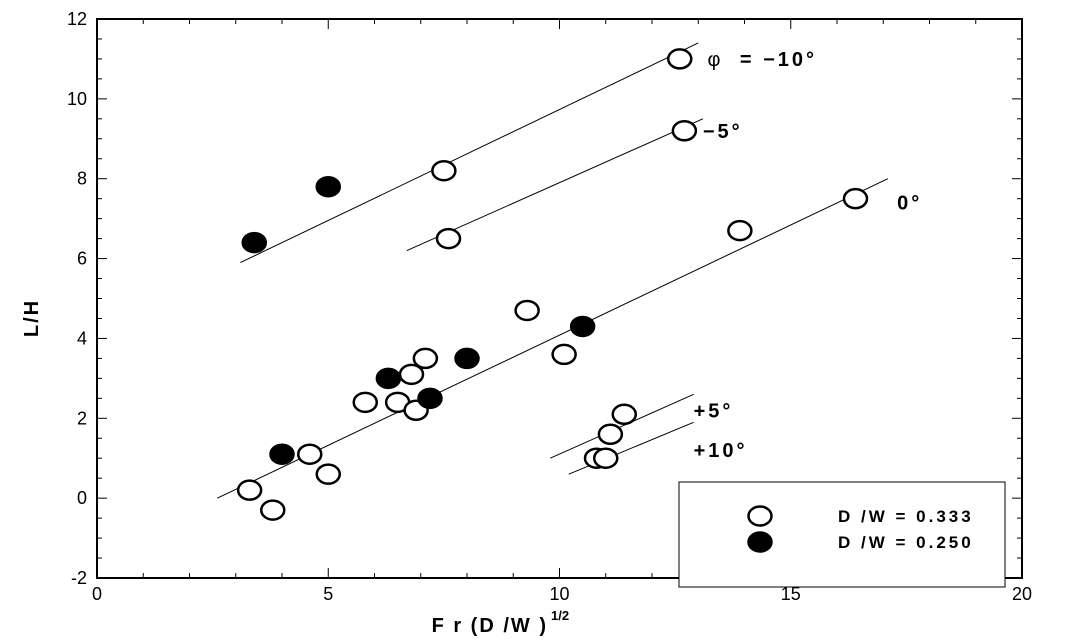 The height and width of the screenshot is (639, 1078). What do you see at coordinates (82, 418) in the screenshot?
I see `y-tick-label: 2` at bounding box center [82, 418].